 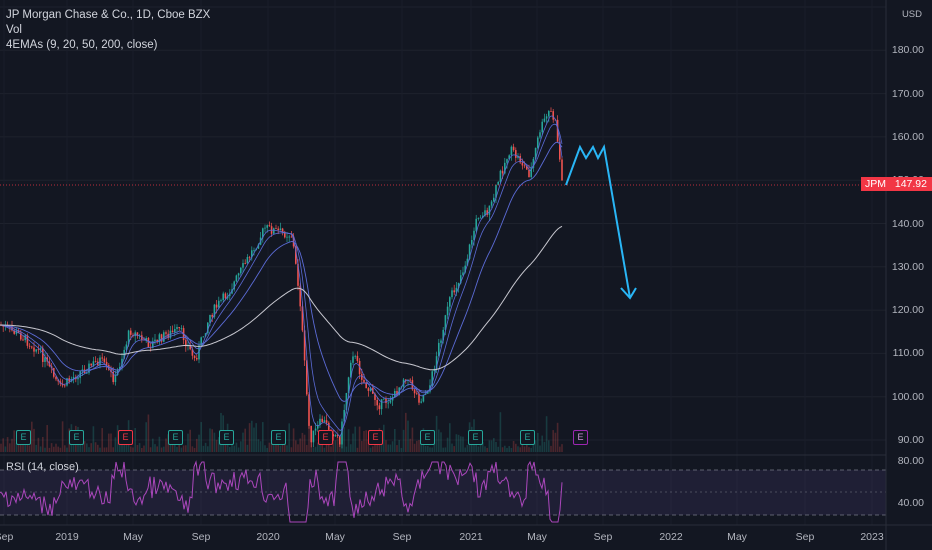 I want to click on legend-symbol-title: JP Morgan Chase & Co., 1D, Cboe BZX, so click(x=108, y=15).